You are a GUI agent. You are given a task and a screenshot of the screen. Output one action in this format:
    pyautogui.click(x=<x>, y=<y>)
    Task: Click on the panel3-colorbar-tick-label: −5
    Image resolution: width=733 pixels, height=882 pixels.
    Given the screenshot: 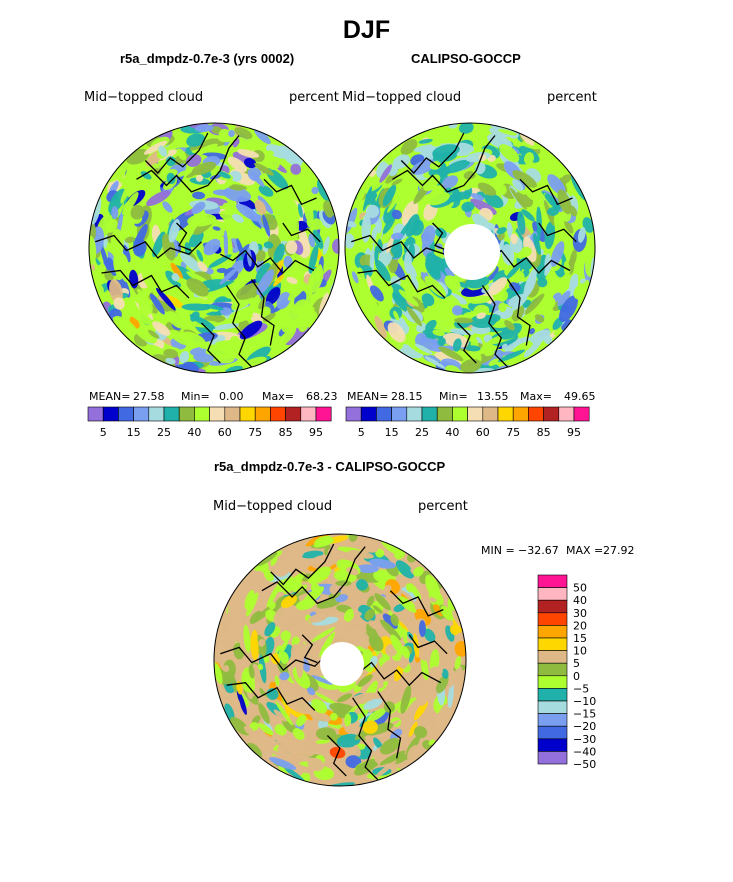 What is the action you would take?
    pyautogui.click(x=581, y=688)
    